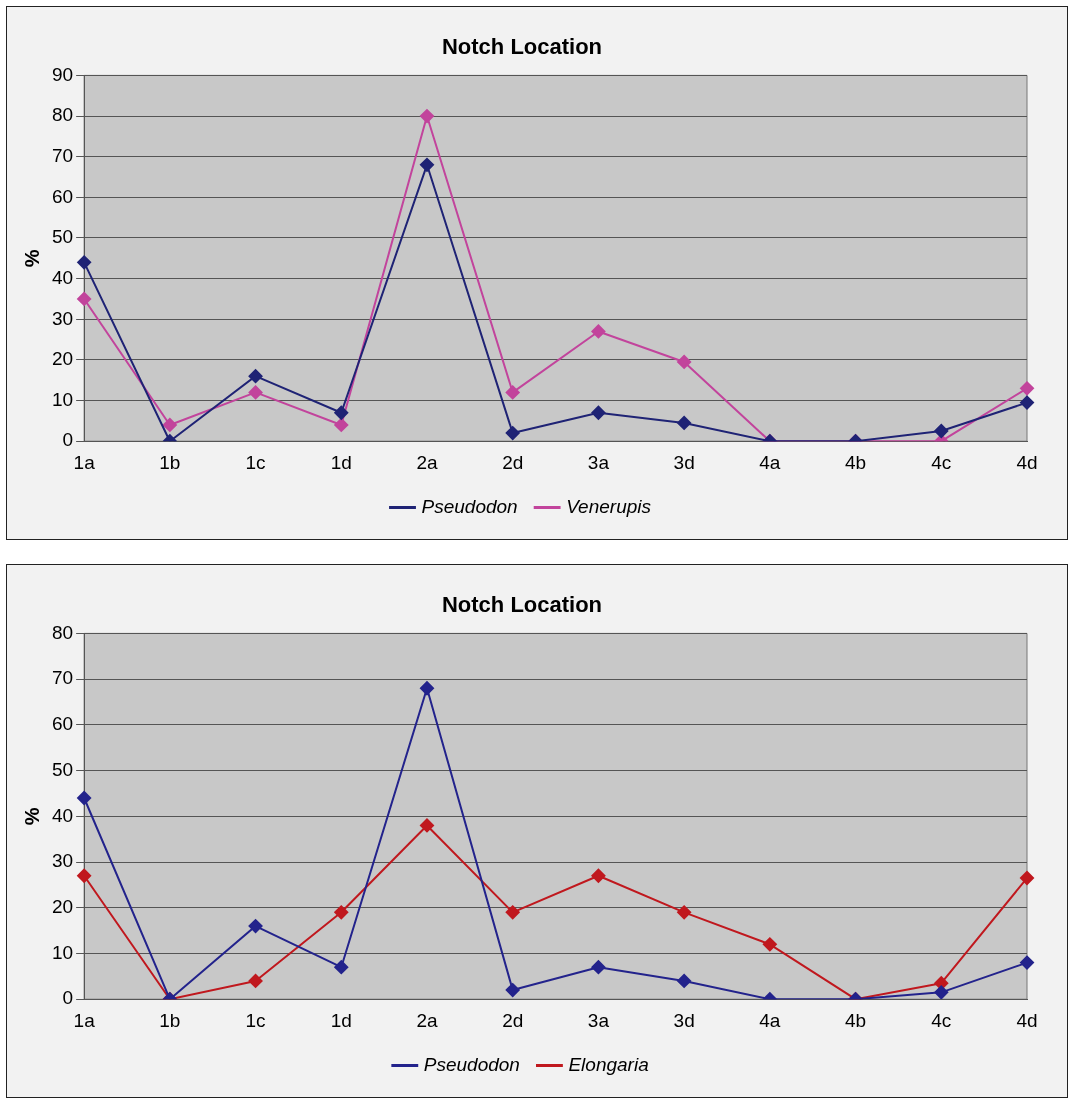 The image size is (1076, 1103). What do you see at coordinates (62, 74) in the screenshot?
I see `y-tick-label: 90` at bounding box center [62, 74].